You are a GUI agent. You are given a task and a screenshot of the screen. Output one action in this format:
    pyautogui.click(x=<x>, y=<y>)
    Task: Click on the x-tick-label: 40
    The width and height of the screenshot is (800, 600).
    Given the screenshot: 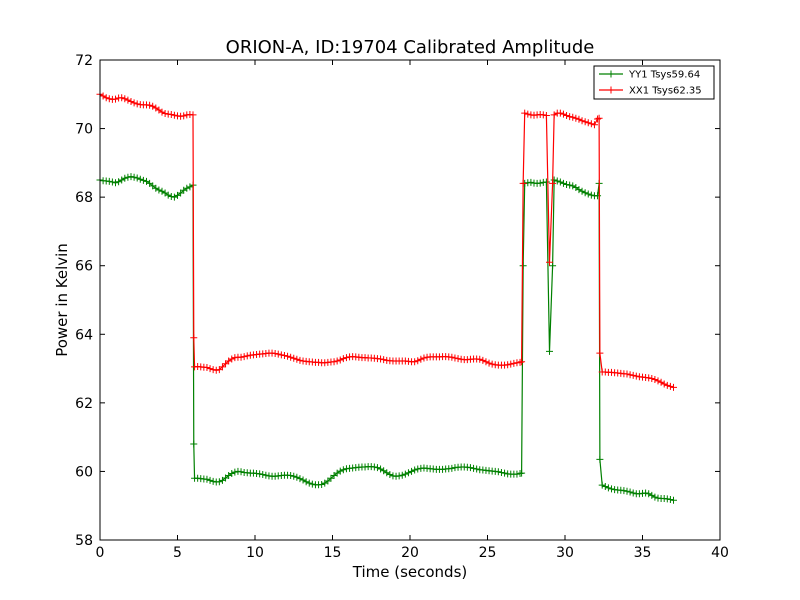 What is the action you would take?
    pyautogui.click(x=720, y=553)
    